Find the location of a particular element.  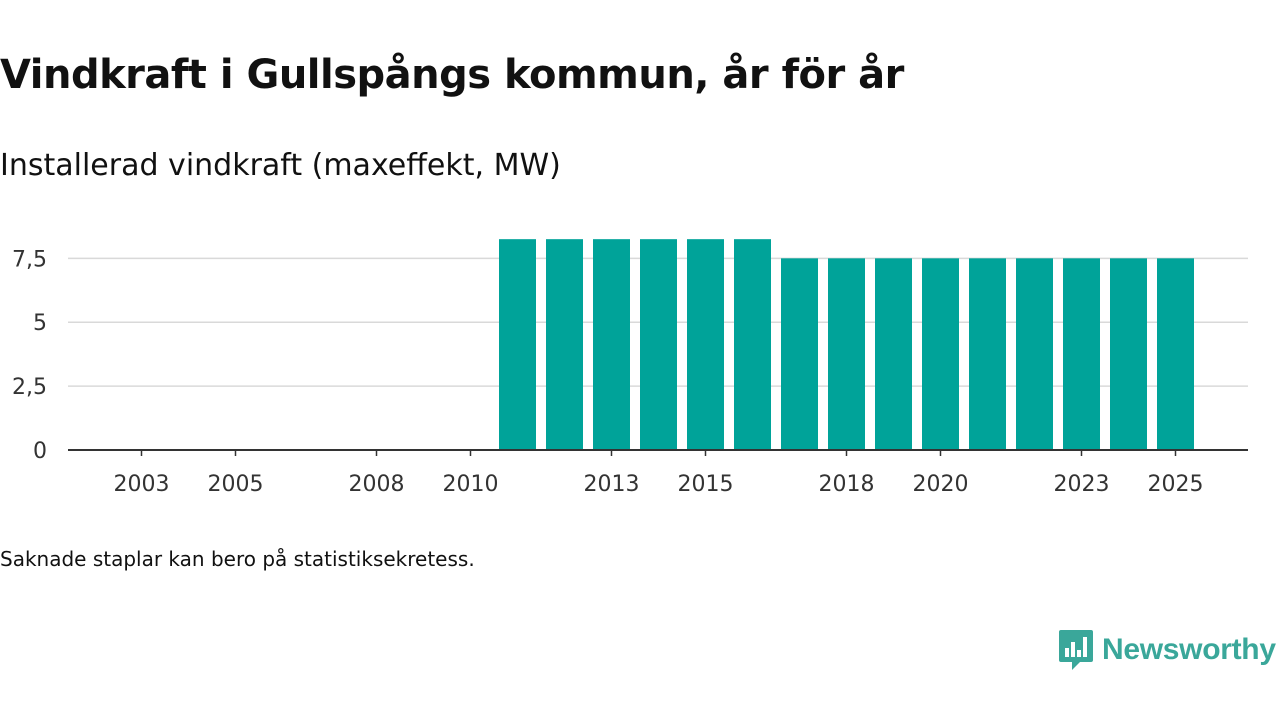

brand-logo: Newsworthy is located at coordinates (1167, 650).